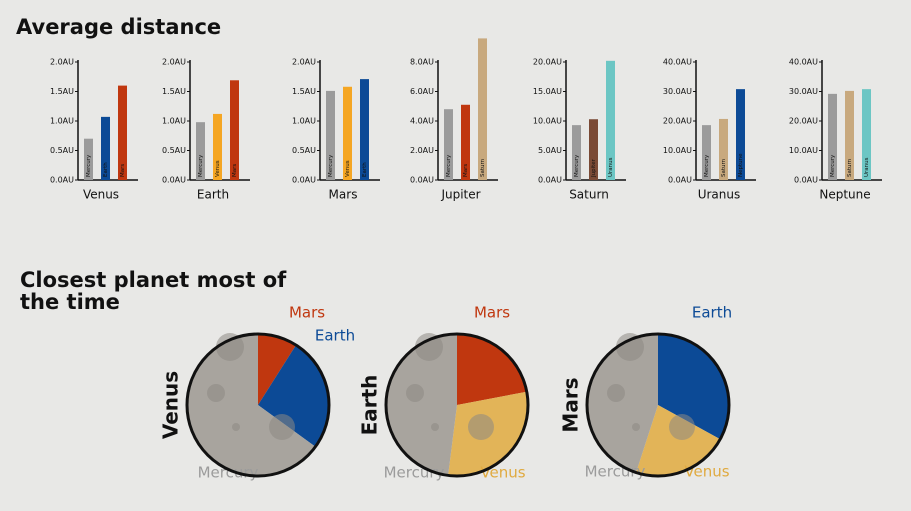  What do you see at coordinates (741, 165) in the screenshot?
I see `bar-label: Neptune` at bounding box center [741, 165].